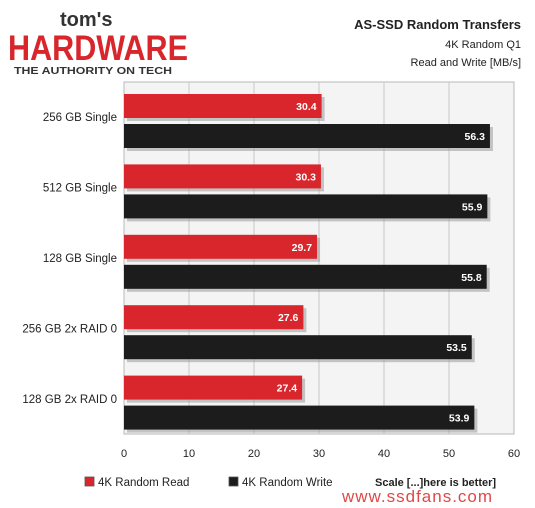 The width and height of the screenshot is (535, 508). What do you see at coordinates (384, 454) in the screenshot?
I see `x-tick-label: 40` at bounding box center [384, 454].